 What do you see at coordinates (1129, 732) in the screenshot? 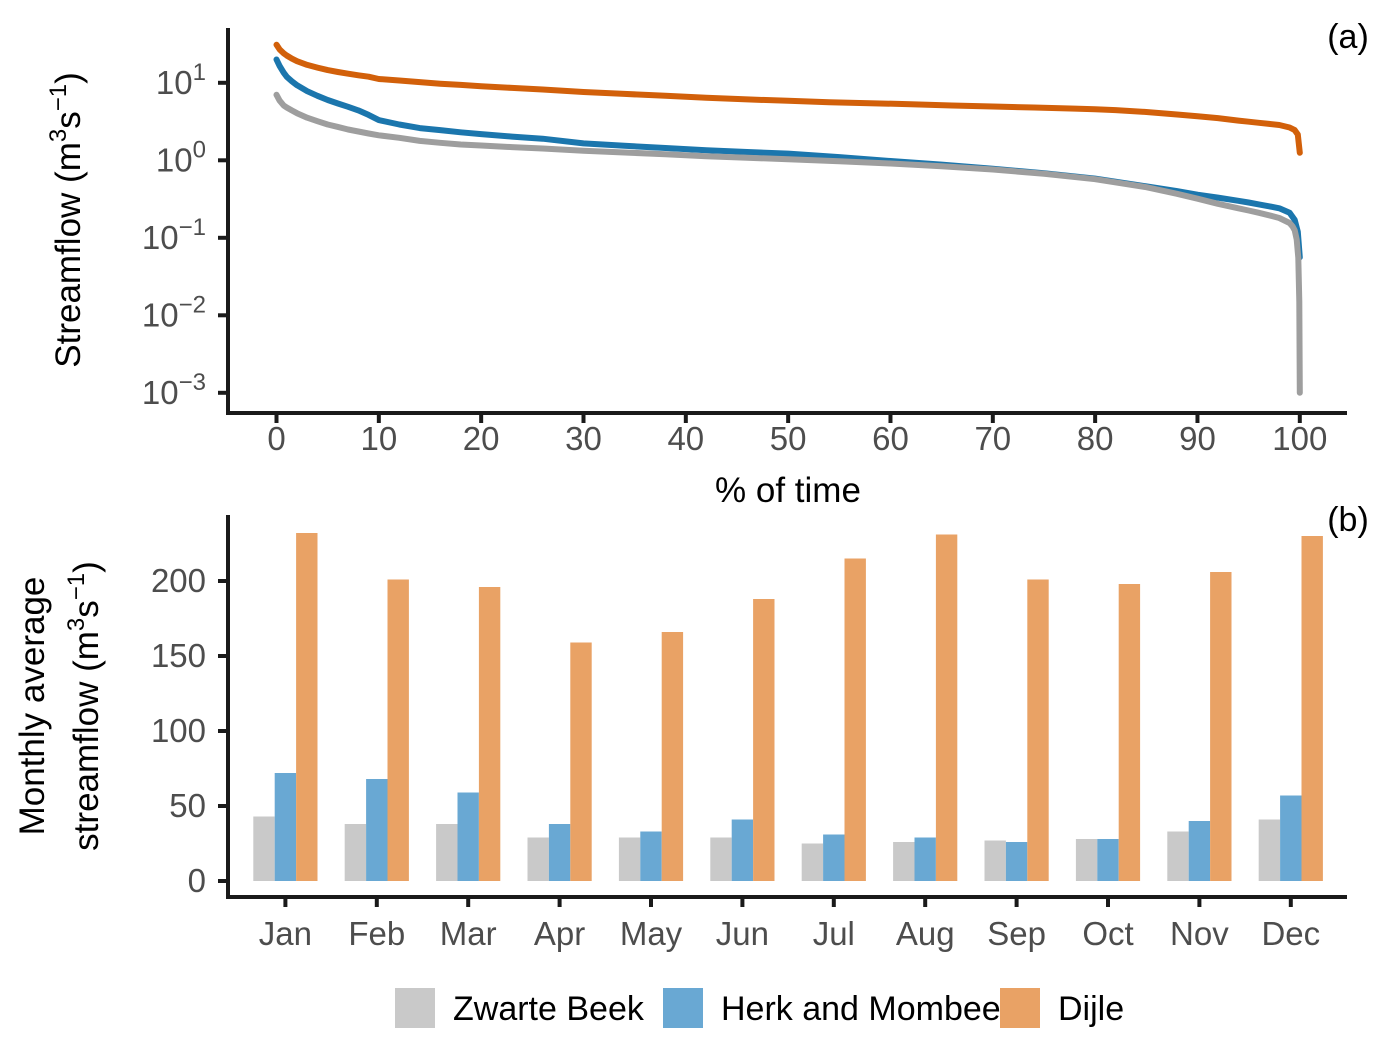
I see `bar-oct-dijle` at bounding box center [1129, 732].